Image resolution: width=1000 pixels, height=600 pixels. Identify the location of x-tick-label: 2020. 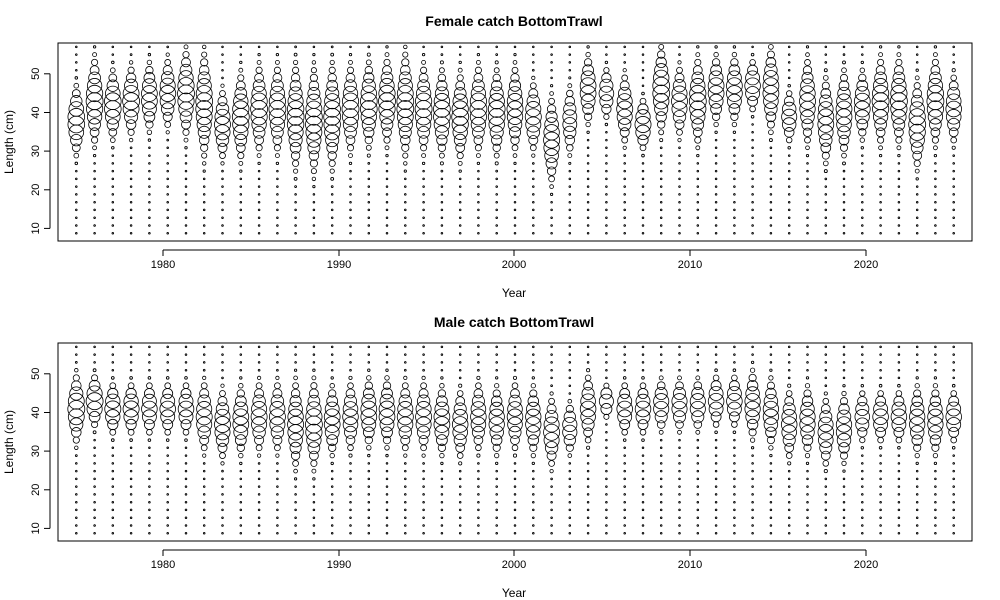
(866, 565).